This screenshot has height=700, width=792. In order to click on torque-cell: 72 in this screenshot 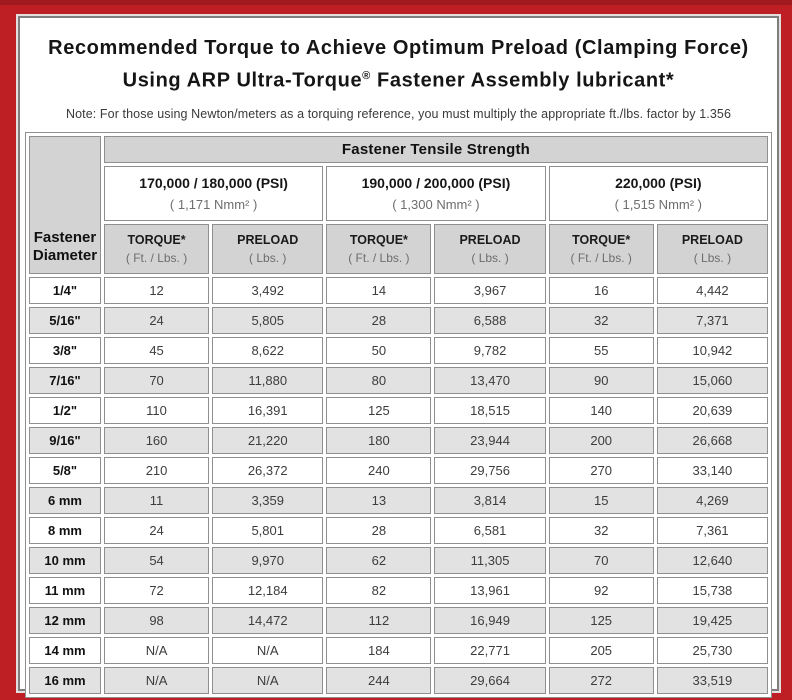, I will do `click(156, 590)`.